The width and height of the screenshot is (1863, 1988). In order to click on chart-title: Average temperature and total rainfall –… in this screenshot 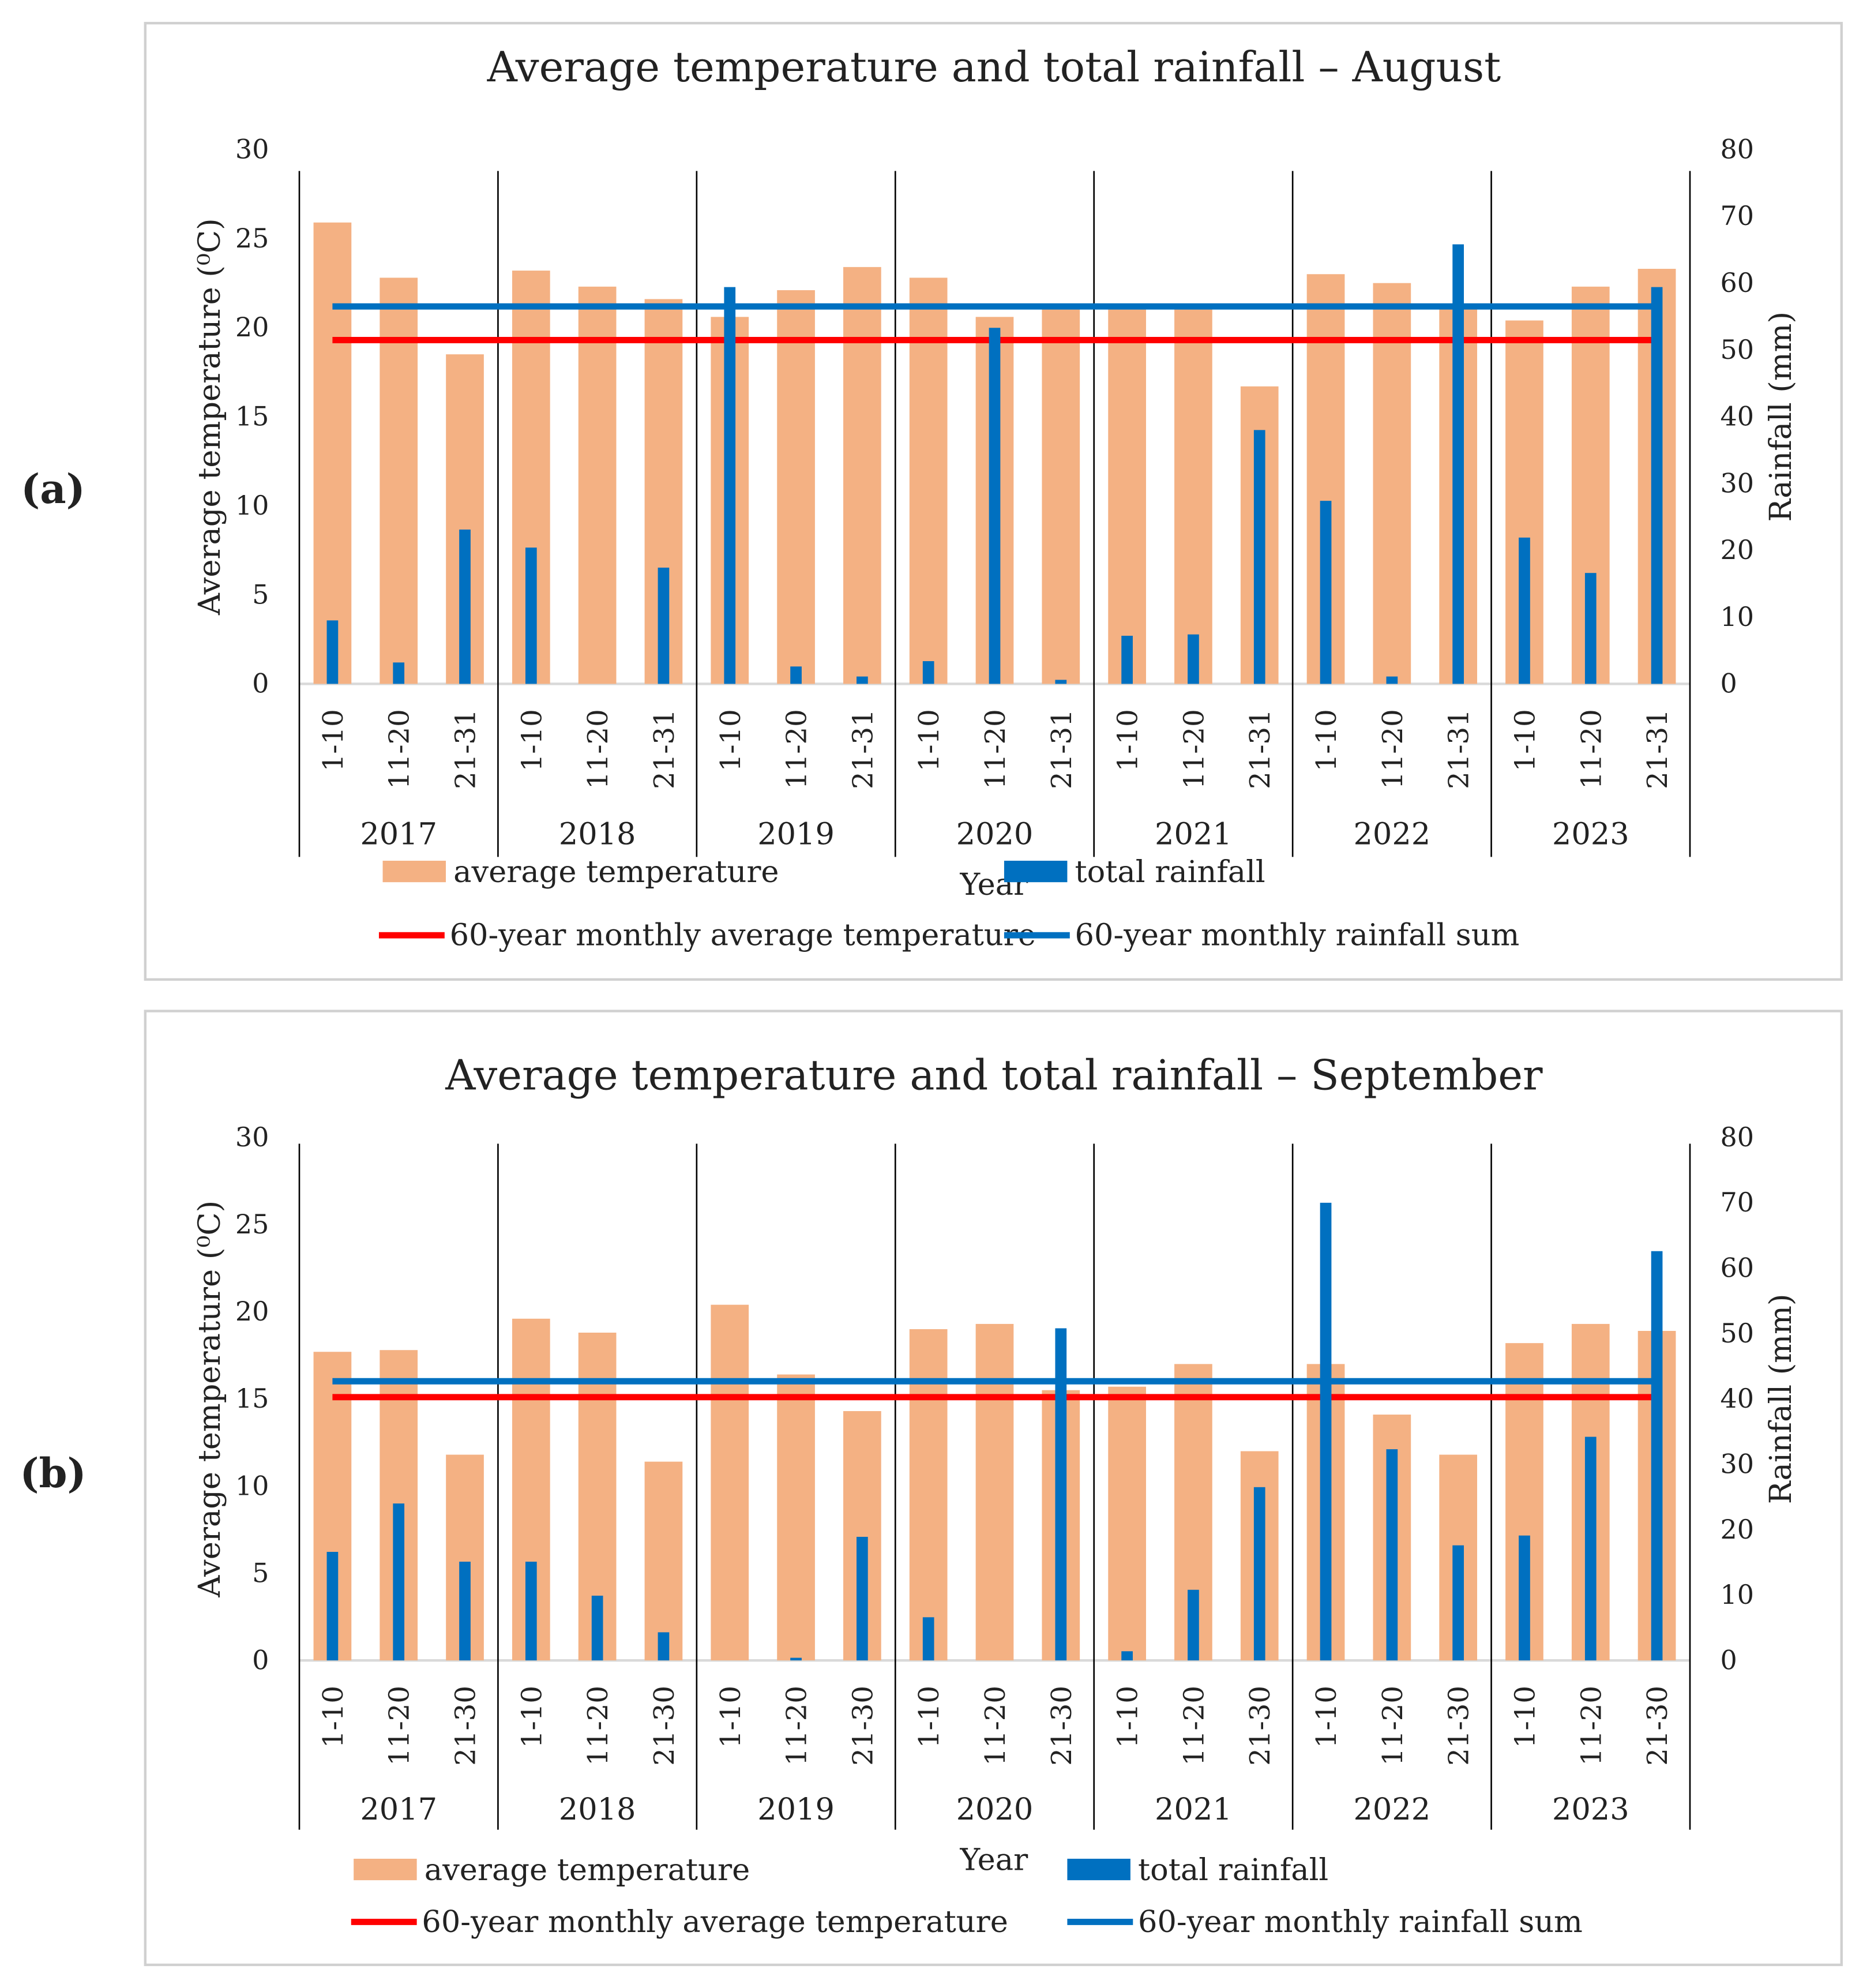, I will do `click(994, 1075)`.